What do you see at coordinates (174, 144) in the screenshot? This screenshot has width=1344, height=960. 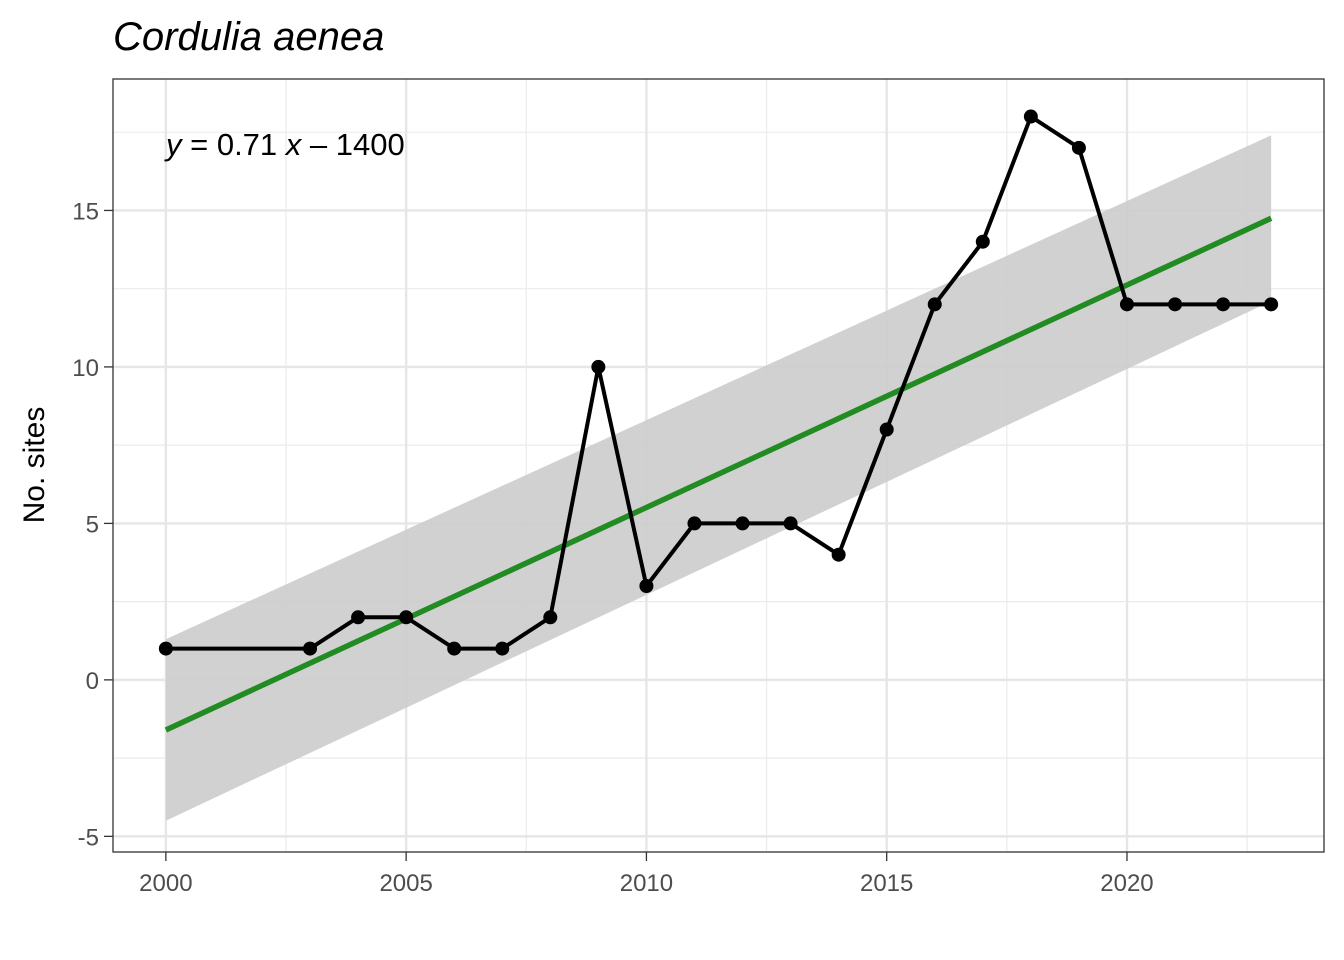 I see `equation-y-var: y` at bounding box center [174, 144].